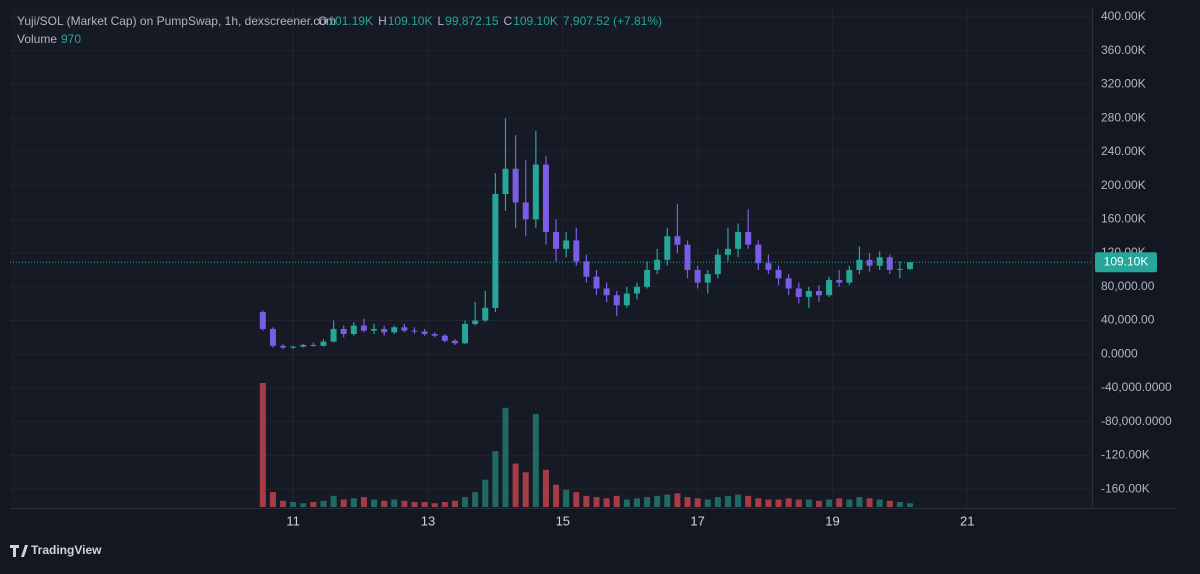 Image resolution: width=1200 pixels, height=574 pixels. I want to click on y-tick-label: 160.00K, so click(1123, 219).